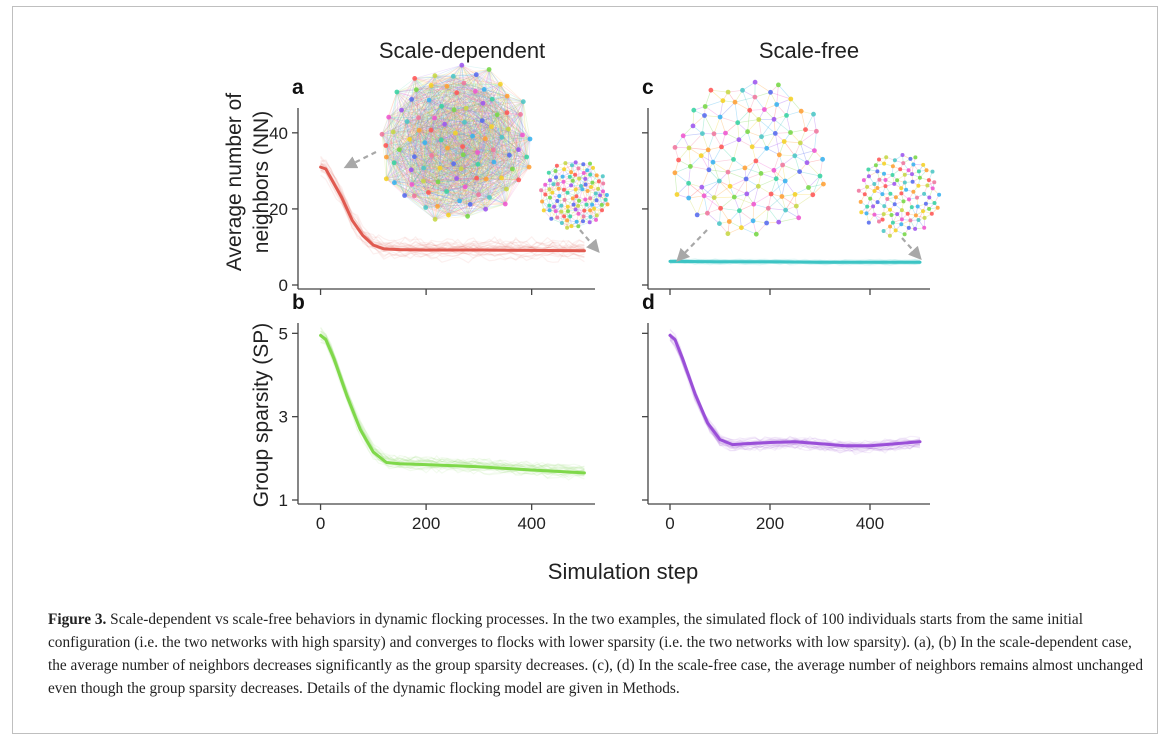 This screenshot has height=740, width=1170. I want to click on panel-a-y-tick-label: 20, so click(278, 209).